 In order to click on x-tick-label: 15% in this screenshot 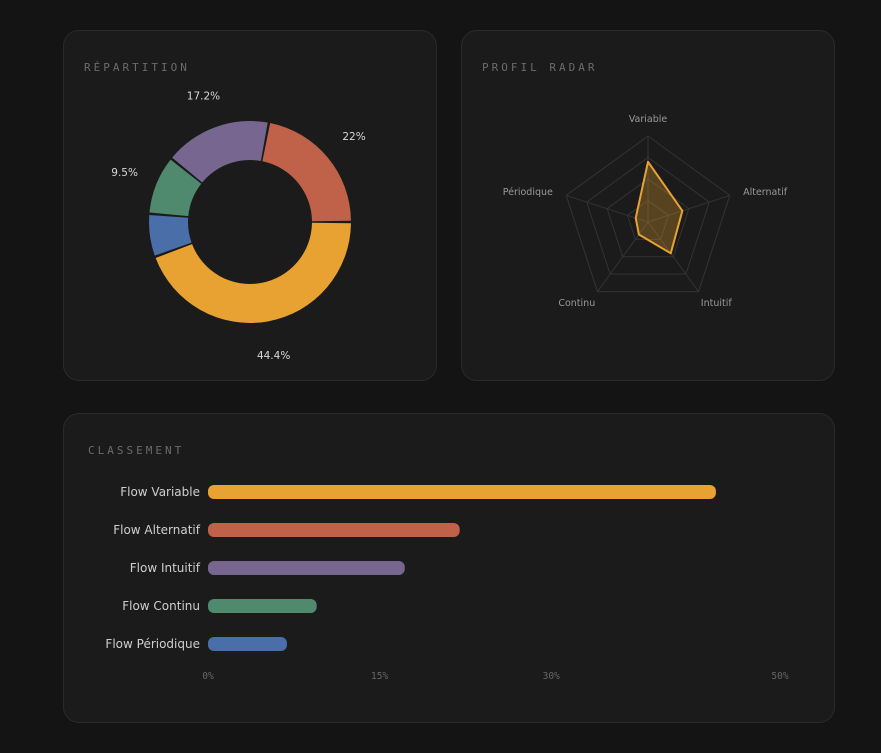, I will do `click(379, 676)`.